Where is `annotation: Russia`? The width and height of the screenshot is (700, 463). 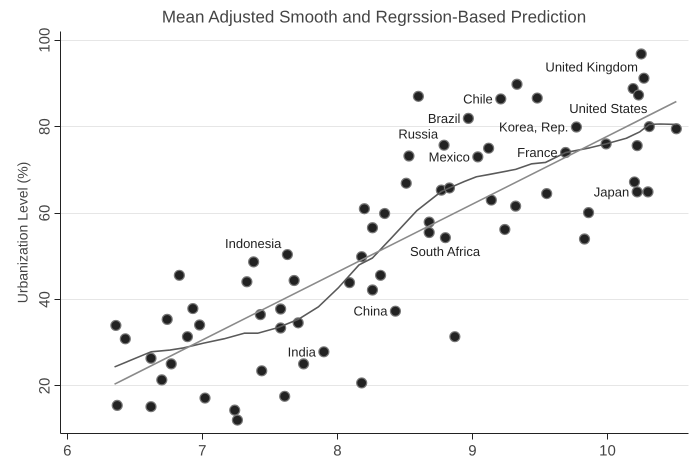 annotation: Russia is located at coordinates (418, 134).